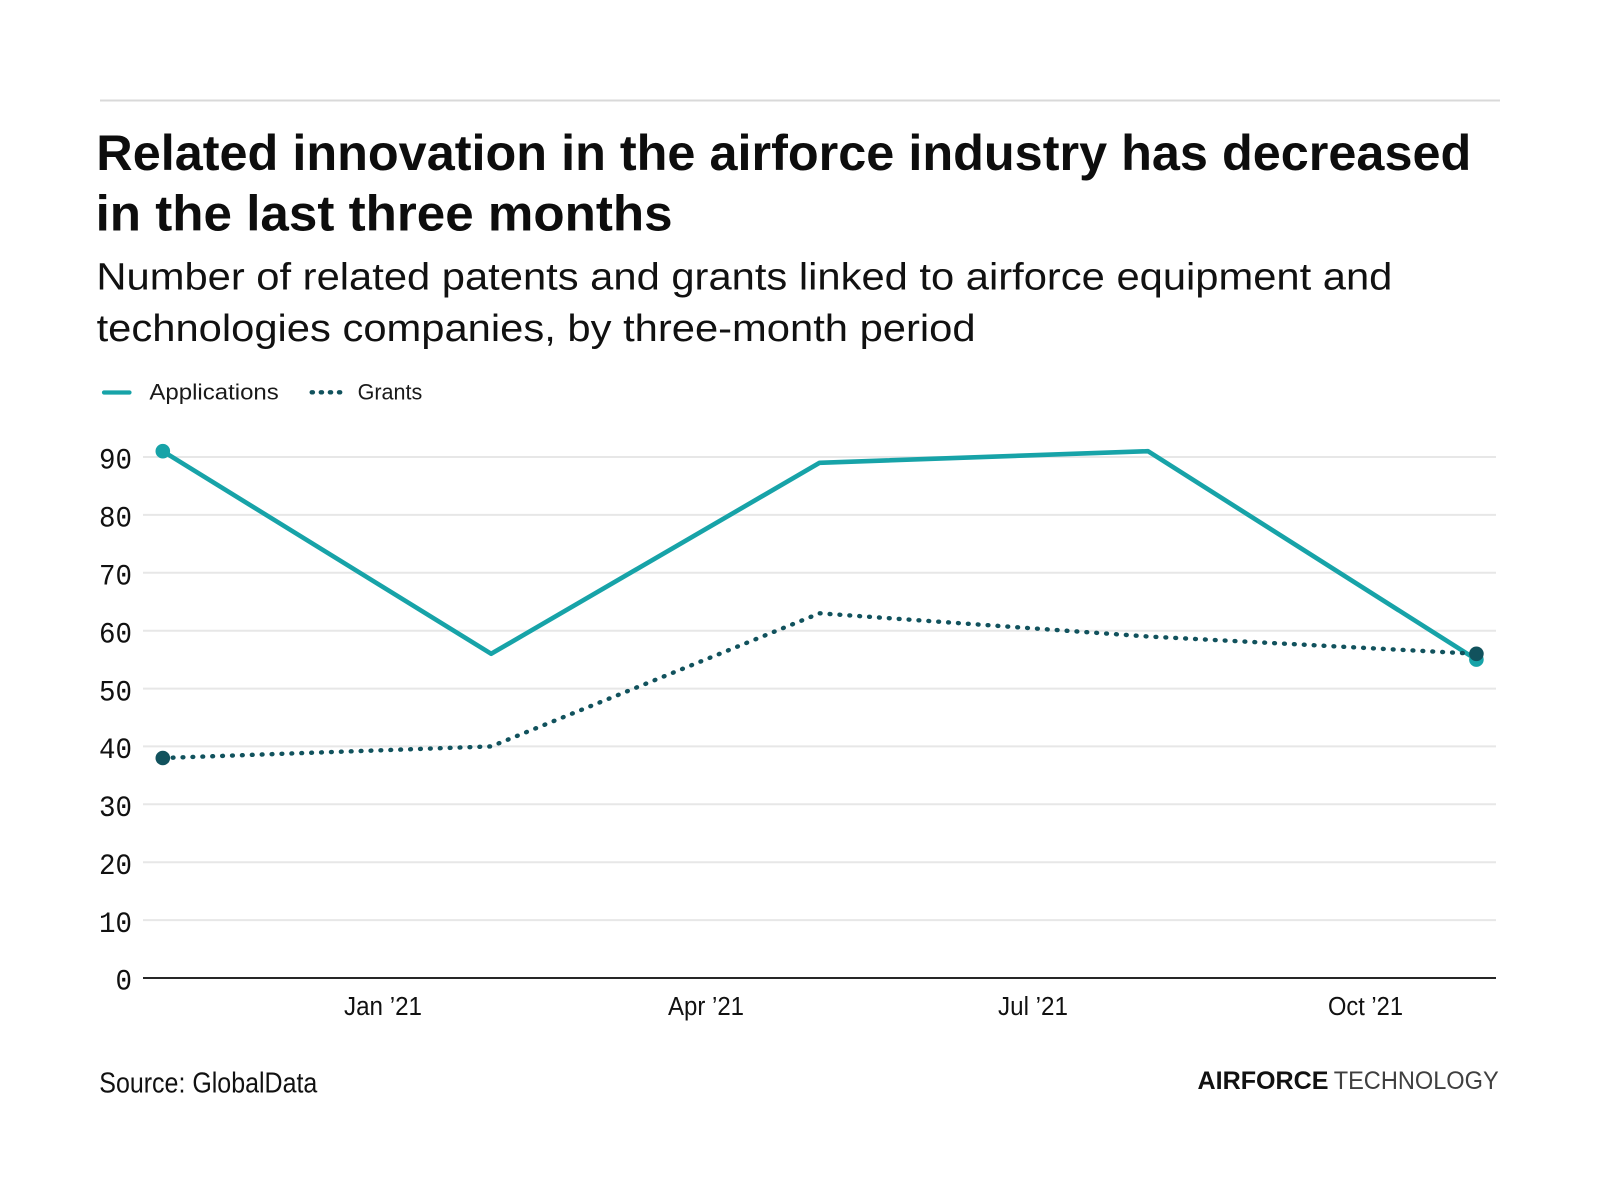 This screenshot has height=1200, width=1600. I want to click on svg-text: 30, so click(115, 809).